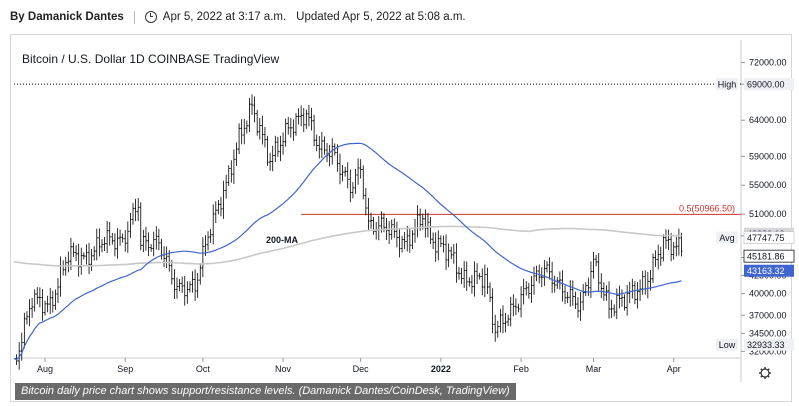  I want to click on x-tick-label: Apr, so click(674, 369).